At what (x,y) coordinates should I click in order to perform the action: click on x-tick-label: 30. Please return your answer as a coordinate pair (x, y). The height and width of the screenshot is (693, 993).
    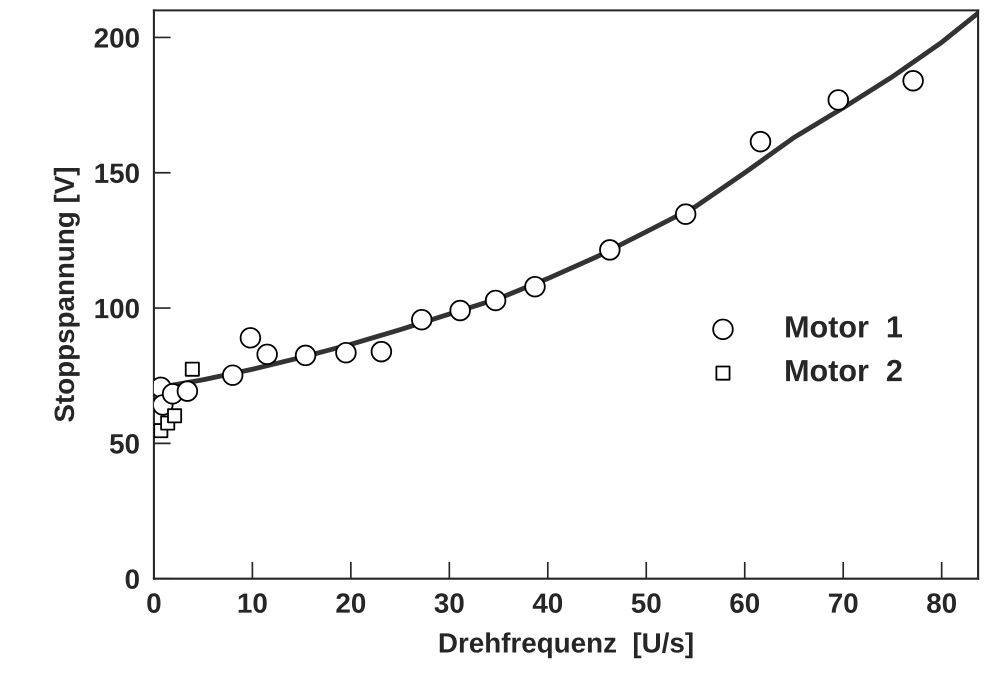
    Looking at the image, I should click on (449, 603).